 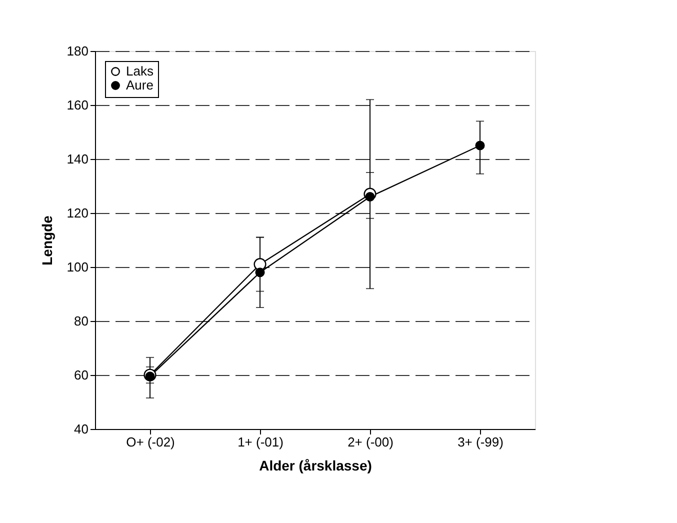 I want to click on x-tick-label: O+ (-02), so click(x=150, y=442).